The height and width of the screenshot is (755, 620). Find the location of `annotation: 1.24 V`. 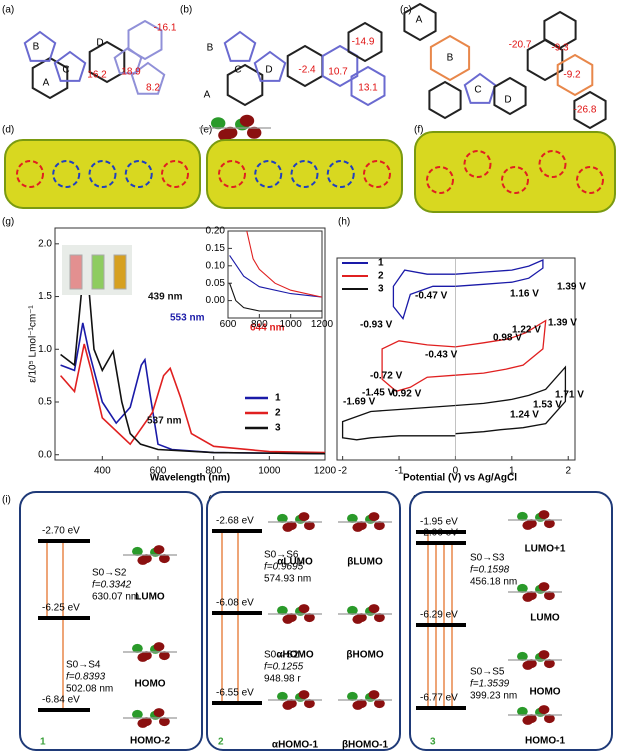

annotation: 1.24 V is located at coordinates (524, 415).